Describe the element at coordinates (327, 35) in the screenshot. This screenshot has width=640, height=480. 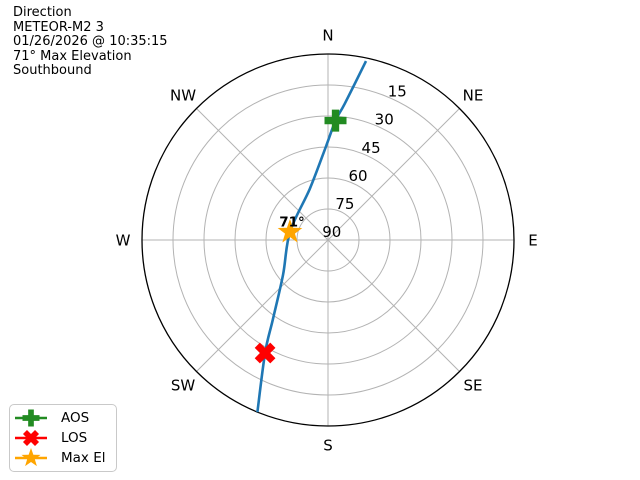
I see `compass-label-n: N` at that location.